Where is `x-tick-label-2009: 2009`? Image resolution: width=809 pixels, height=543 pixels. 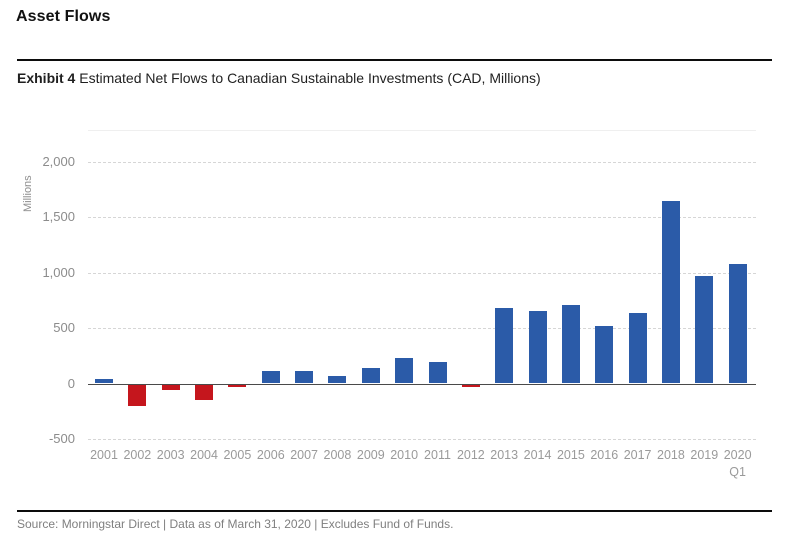
x-tick-label-2009: 2009 is located at coordinates (370, 455).